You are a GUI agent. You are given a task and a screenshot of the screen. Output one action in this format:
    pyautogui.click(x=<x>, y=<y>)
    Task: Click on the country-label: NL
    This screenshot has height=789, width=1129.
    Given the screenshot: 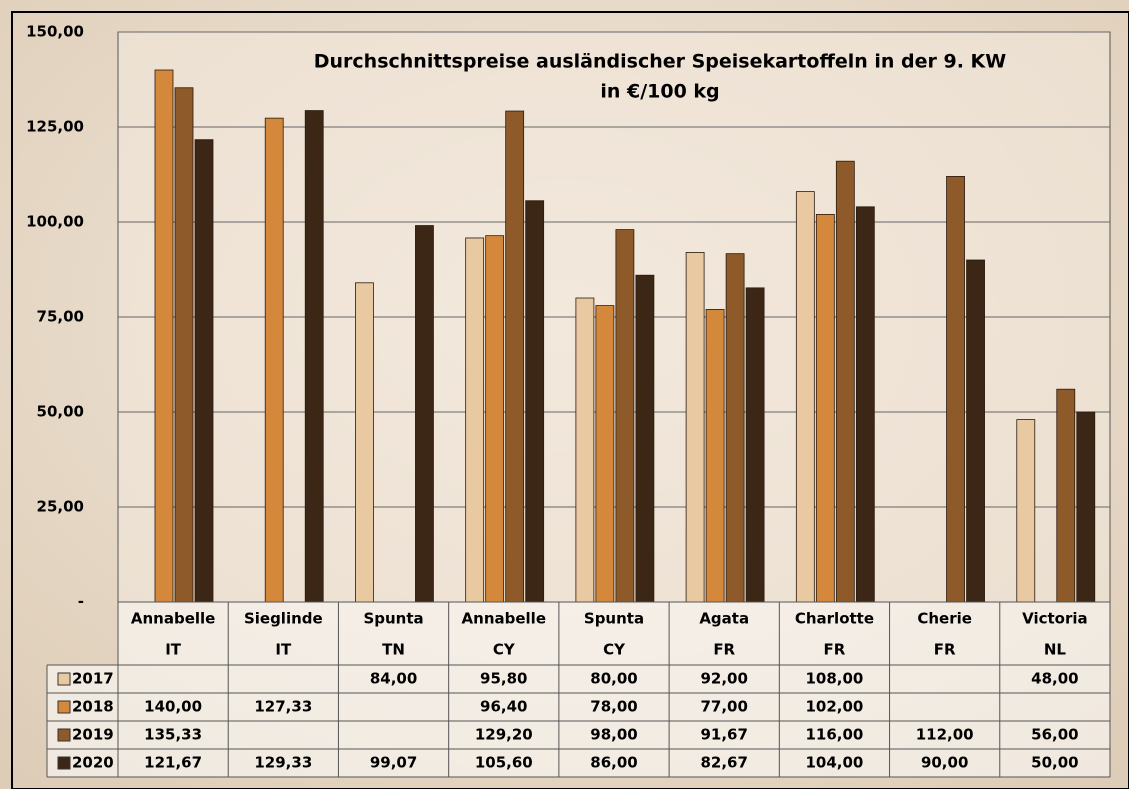 What is the action you would take?
    pyautogui.click(x=1055, y=650)
    